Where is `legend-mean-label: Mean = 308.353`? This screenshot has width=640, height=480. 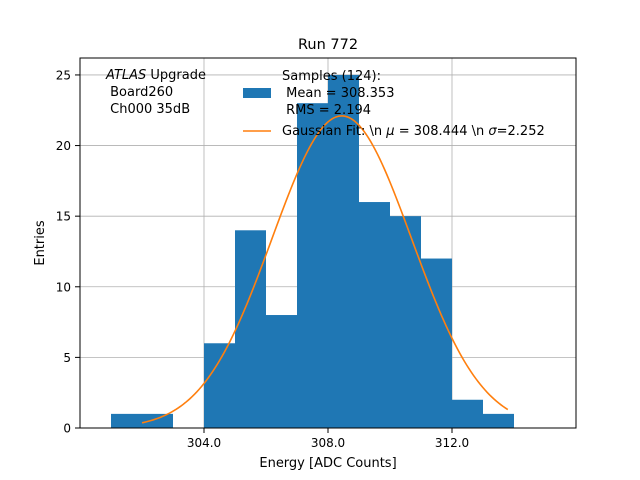
legend-mean-label: Mean = 308.353 is located at coordinates (338, 93).